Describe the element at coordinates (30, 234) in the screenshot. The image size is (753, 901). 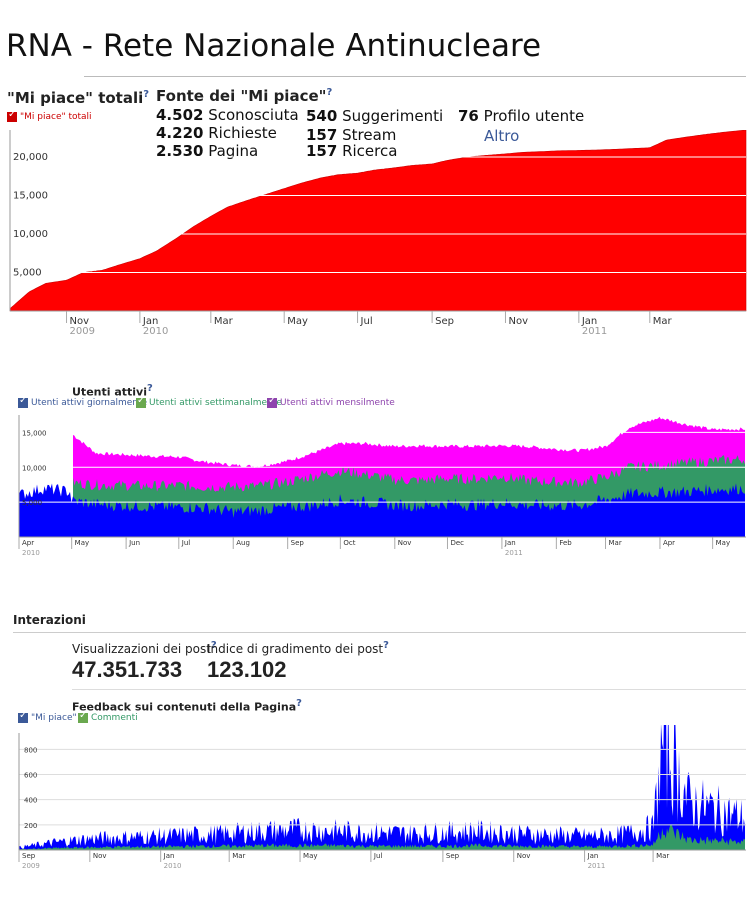
I see `y-tick-label: 10,000` at that location.